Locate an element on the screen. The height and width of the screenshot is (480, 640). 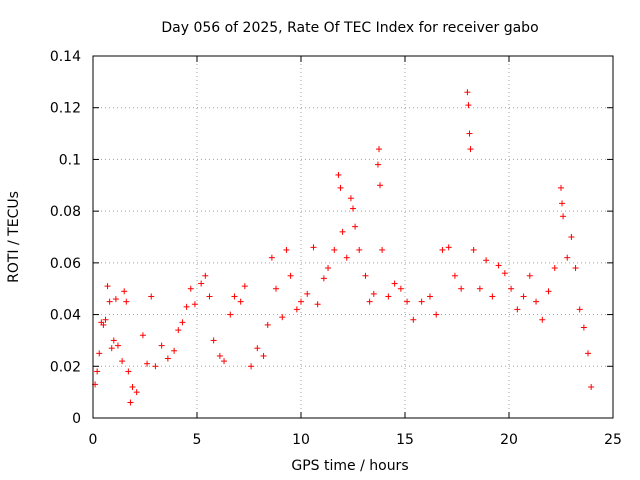
x-axis-tick-labels: 0 5 10 15 20 25 is located at coordinates (355, 440).